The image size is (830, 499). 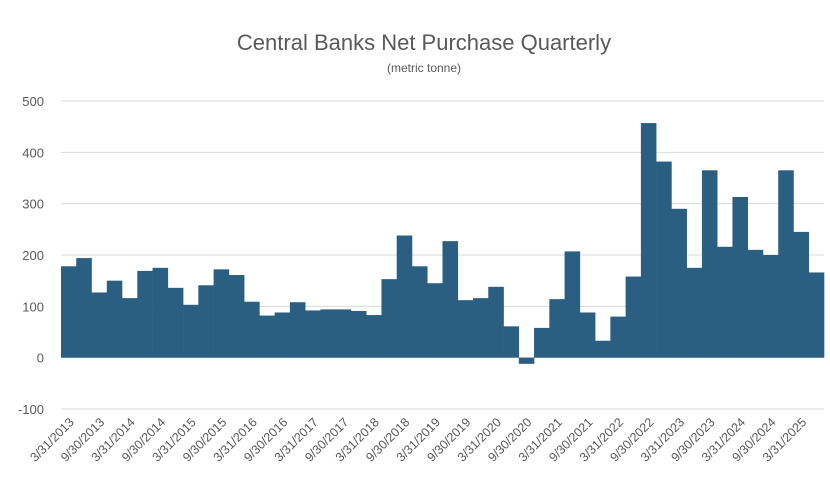 I want to click on y-tick-label: 100, so click(x=33, y=306).